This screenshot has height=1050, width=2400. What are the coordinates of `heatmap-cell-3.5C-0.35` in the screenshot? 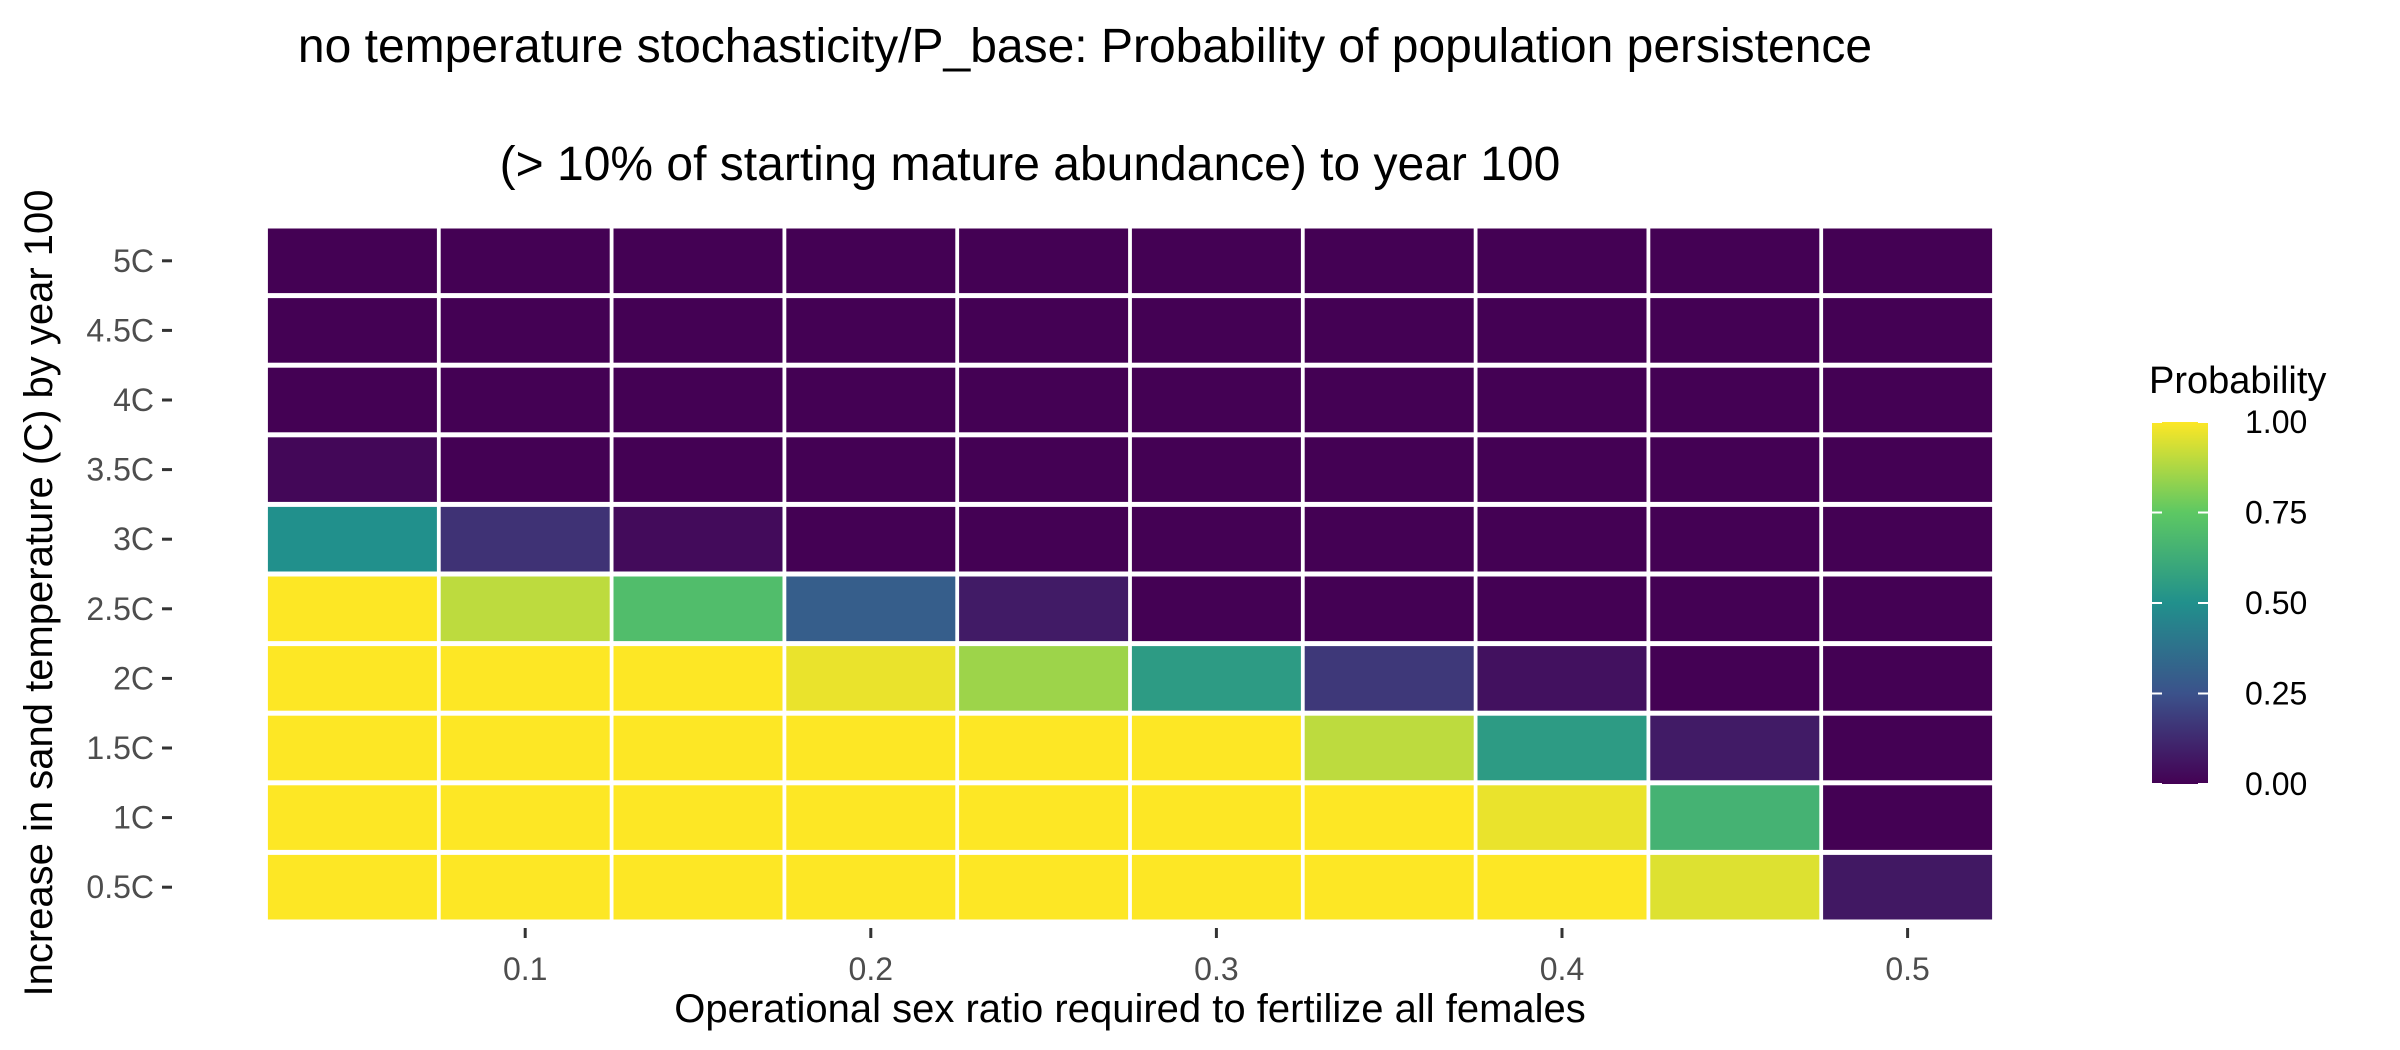 It's located at (1389, 469).